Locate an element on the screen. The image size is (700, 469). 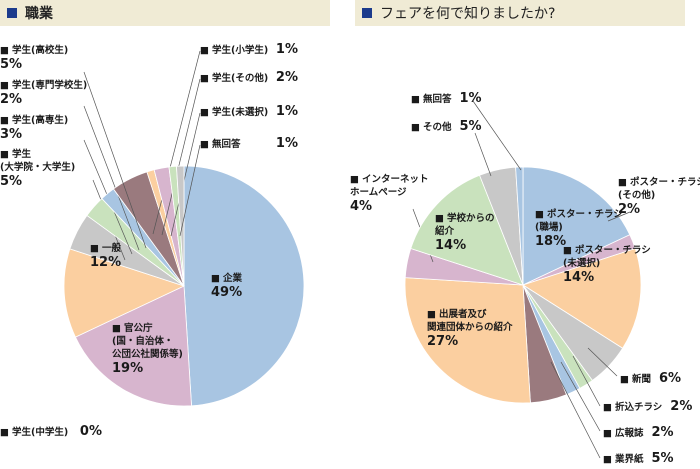
slice-name: 出展者及び 関連団体からの紹介 is located at coordinates (470, 321).